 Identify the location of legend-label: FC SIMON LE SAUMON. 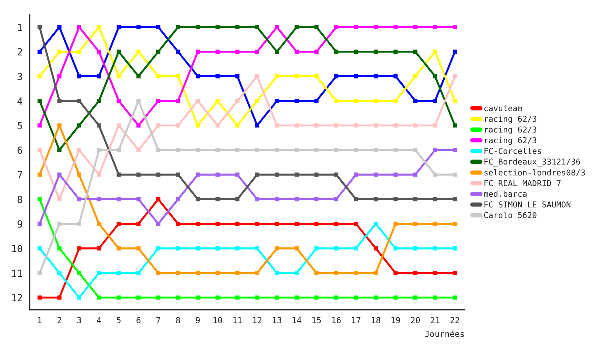
(527, 205).